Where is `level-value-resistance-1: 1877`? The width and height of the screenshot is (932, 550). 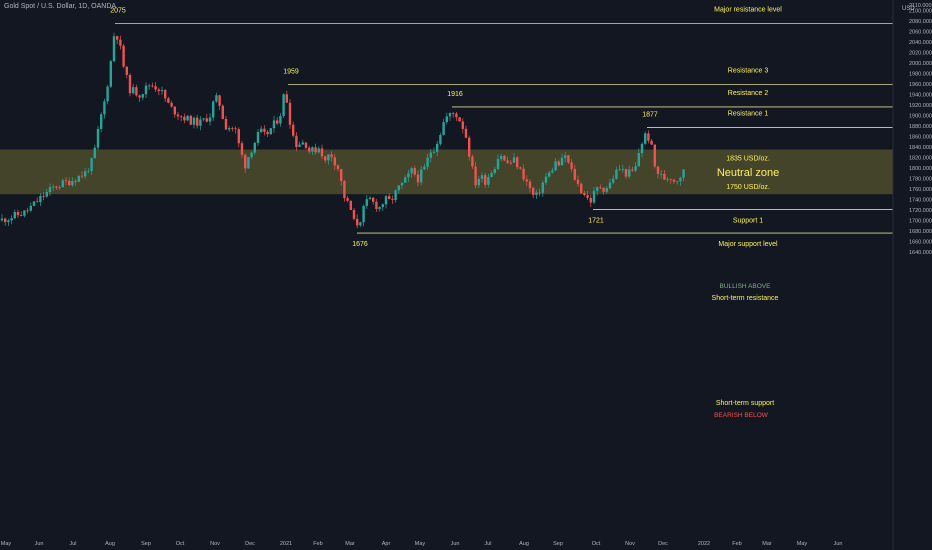
level-value-resistance-1: 1877 is located at coordinates (650, 114).